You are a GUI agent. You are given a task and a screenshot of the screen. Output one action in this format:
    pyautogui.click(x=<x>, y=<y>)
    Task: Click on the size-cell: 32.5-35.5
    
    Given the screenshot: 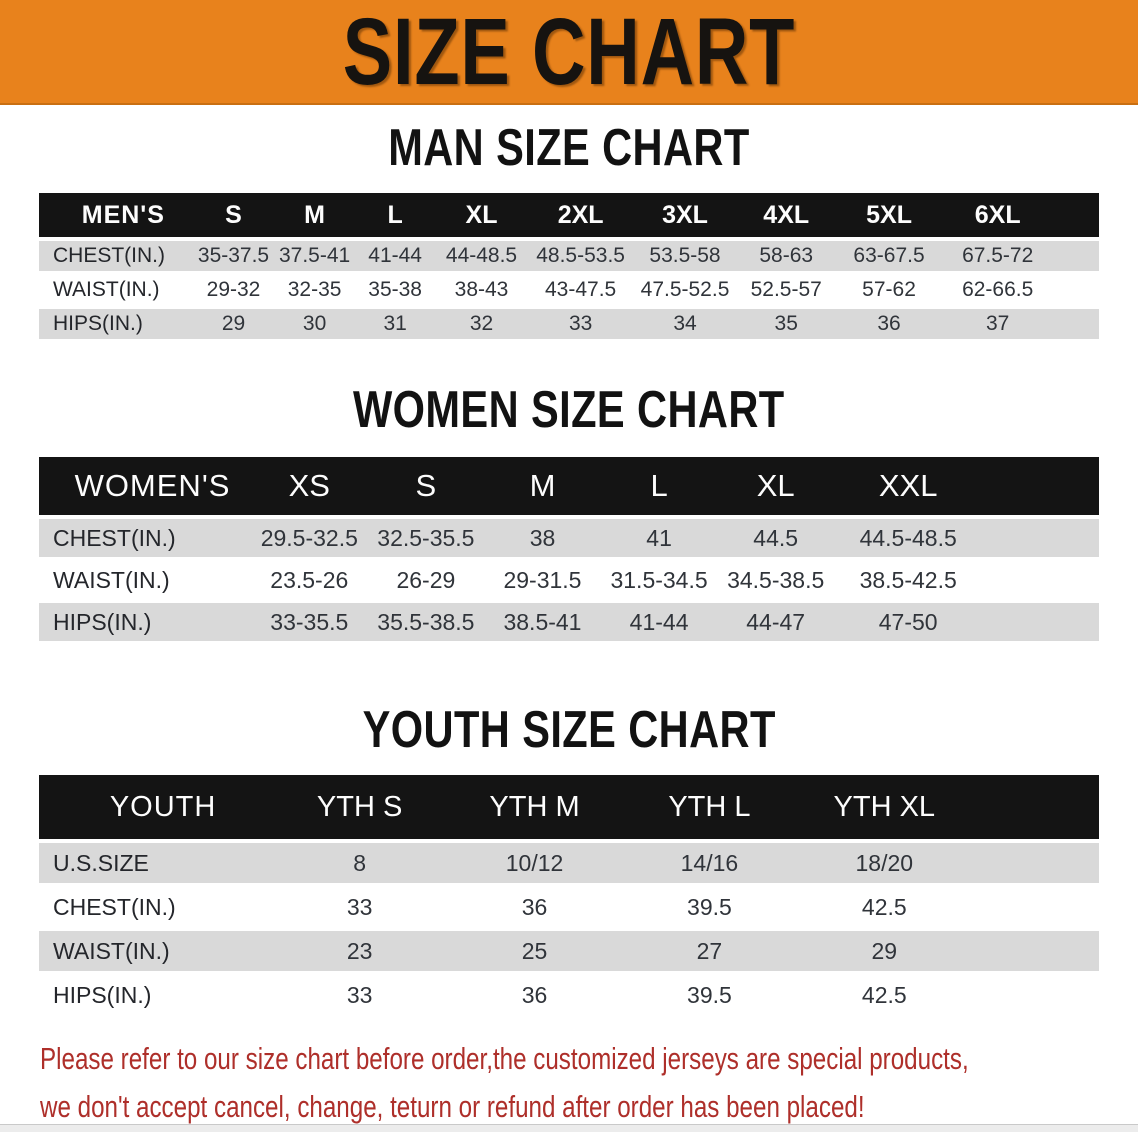 What is the action you would take?
    pyautogui.click(x=426, y=538)
    